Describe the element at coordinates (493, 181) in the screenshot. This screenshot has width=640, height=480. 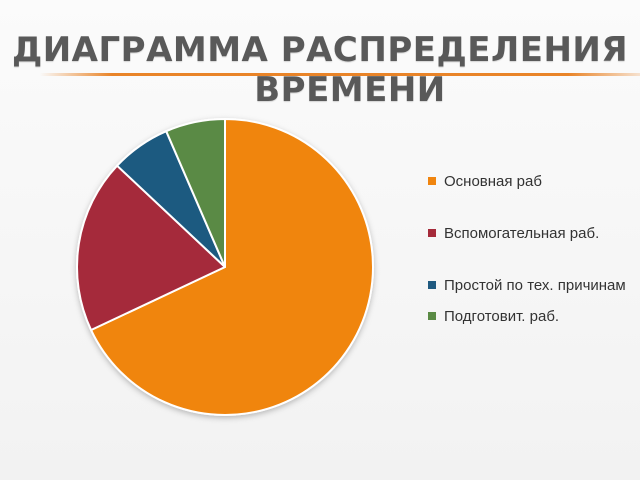
I see `legend-label: Основная раб` at that location.